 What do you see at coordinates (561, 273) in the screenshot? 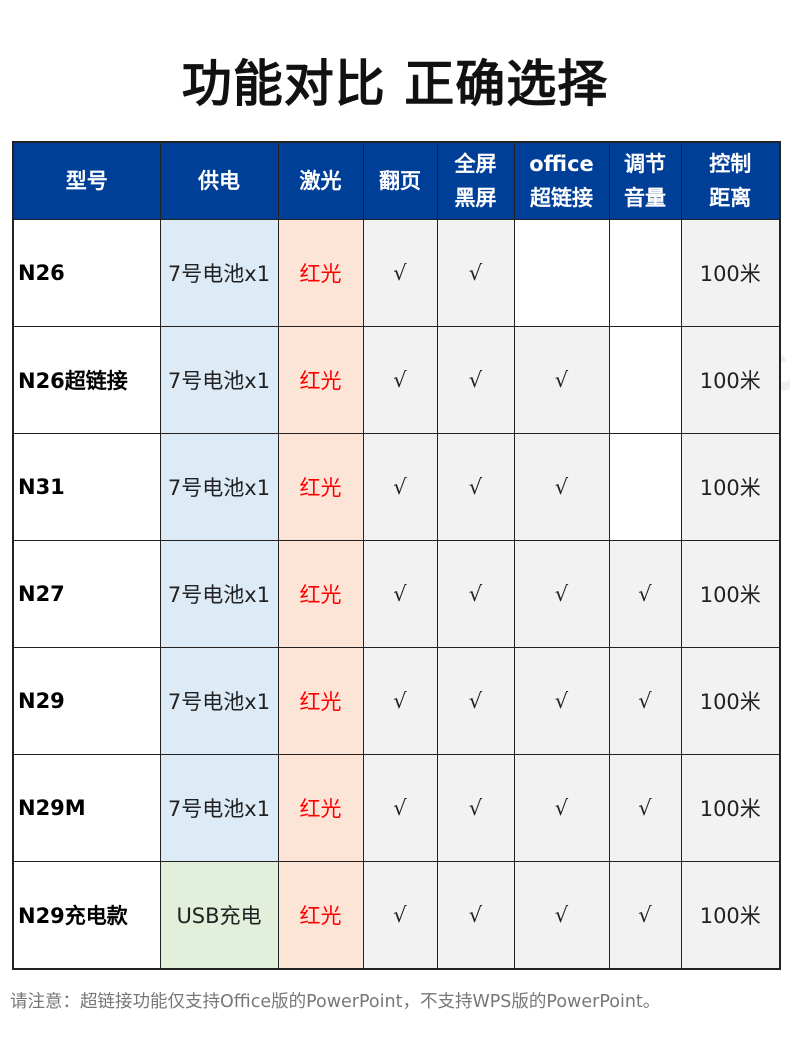
I see `cell-office-hyperlink` at bounding box center [561, 273].